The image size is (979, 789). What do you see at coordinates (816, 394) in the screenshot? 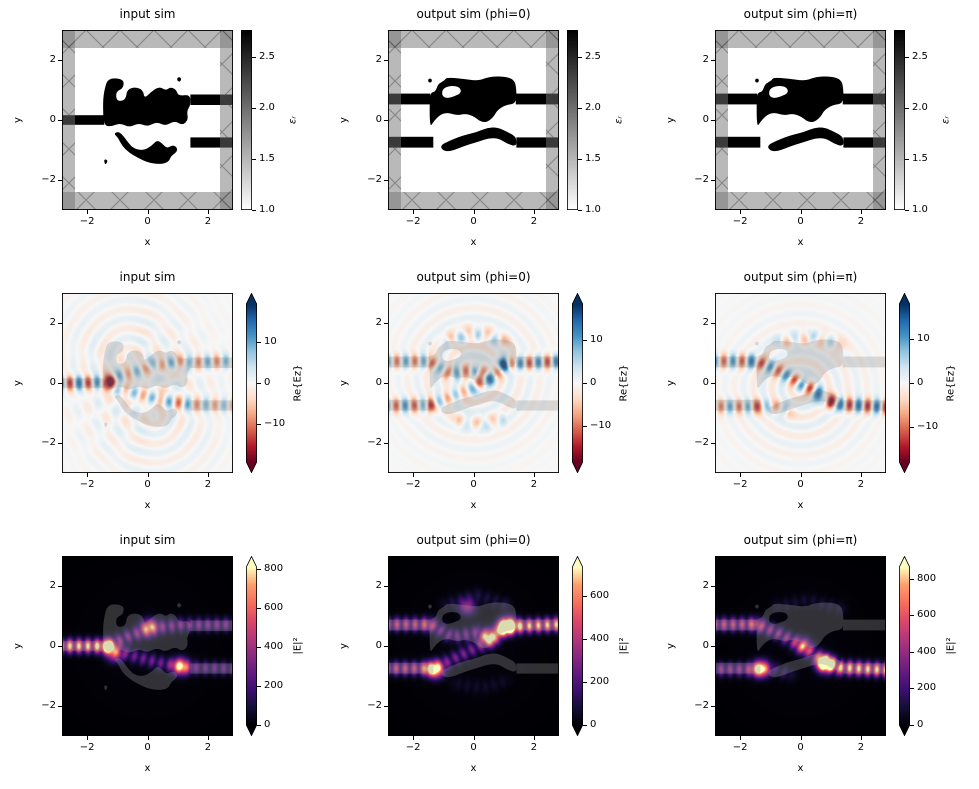
I see `panel-r1c2: output sim (phi=π) −2 0 2 2 0 −2 x y 10 0 −10 Re{Ez}` at bounding box center [816, 394].